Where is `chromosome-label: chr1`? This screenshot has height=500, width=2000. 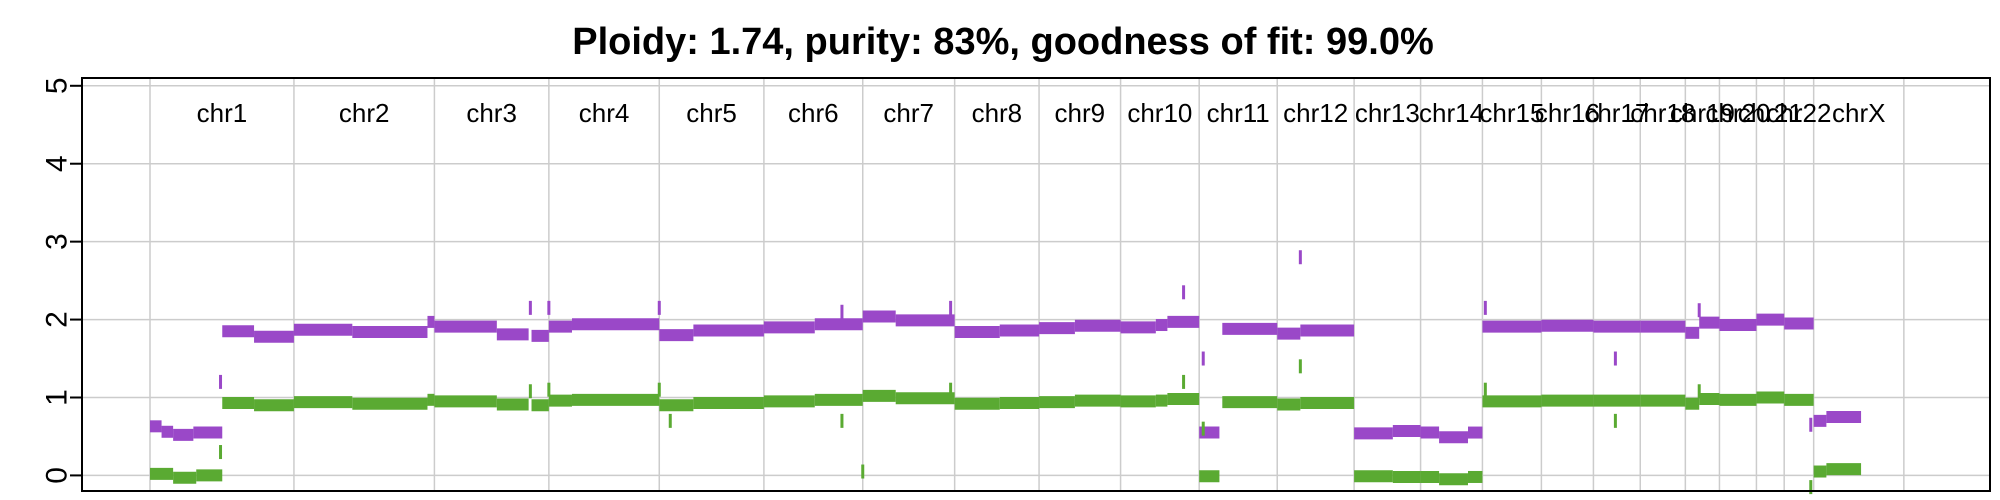
chromosome-label: chr1 is located at coordinates (222, 113).